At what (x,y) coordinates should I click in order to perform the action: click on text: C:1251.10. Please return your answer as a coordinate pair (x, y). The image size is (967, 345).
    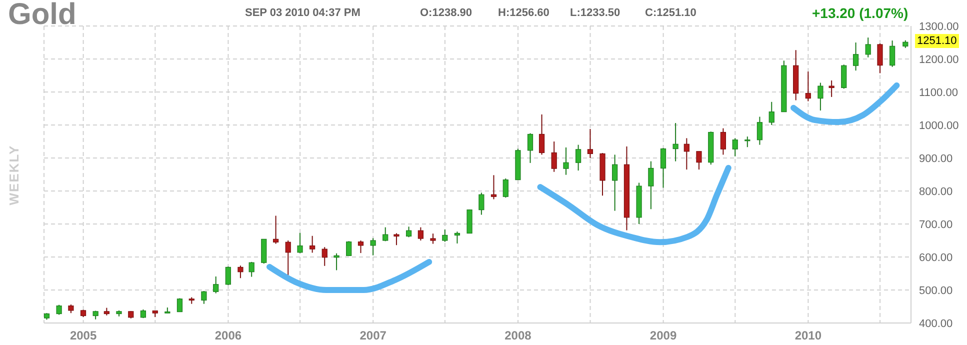
    Looking at the image, I should click on (670, 13).